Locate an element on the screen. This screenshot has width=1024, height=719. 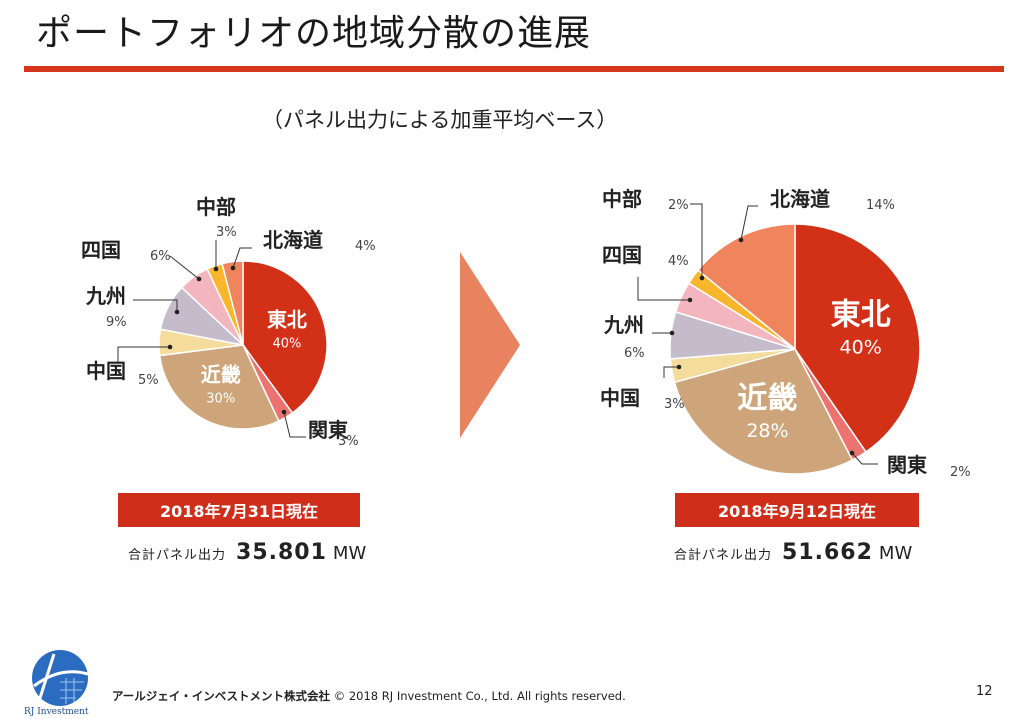
slice-value-label: 28% is located at coordinates (767, 431).